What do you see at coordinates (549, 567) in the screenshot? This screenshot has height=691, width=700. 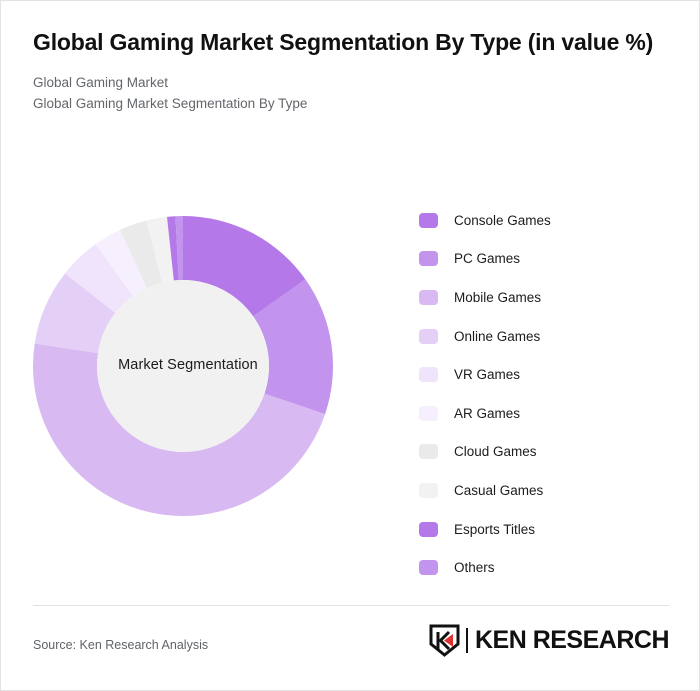 I see `legend-item: Others` at bounding box center [549, 567].